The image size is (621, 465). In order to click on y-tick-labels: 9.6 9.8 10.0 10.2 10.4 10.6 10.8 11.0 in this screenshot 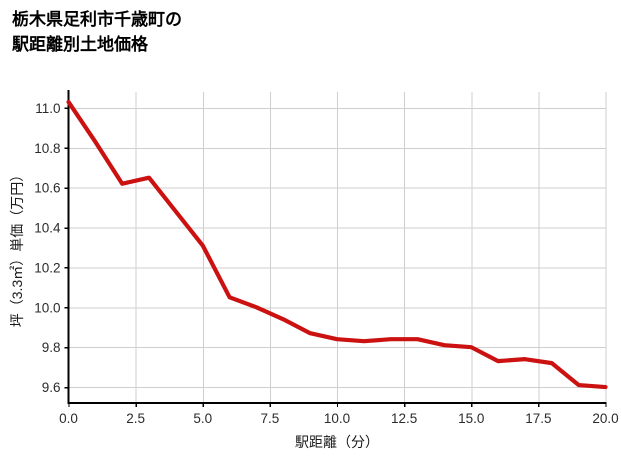, I will do `click(47, 248)`.